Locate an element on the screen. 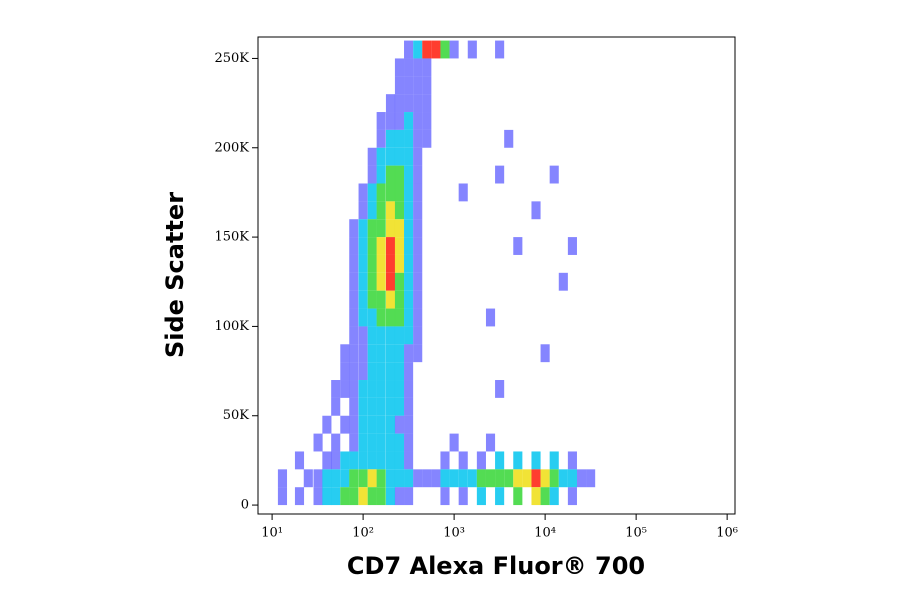 Image resolution: width=900 pixels, height=594 pixels. y-tick-label: 250K is located at coordinates (231, 58).